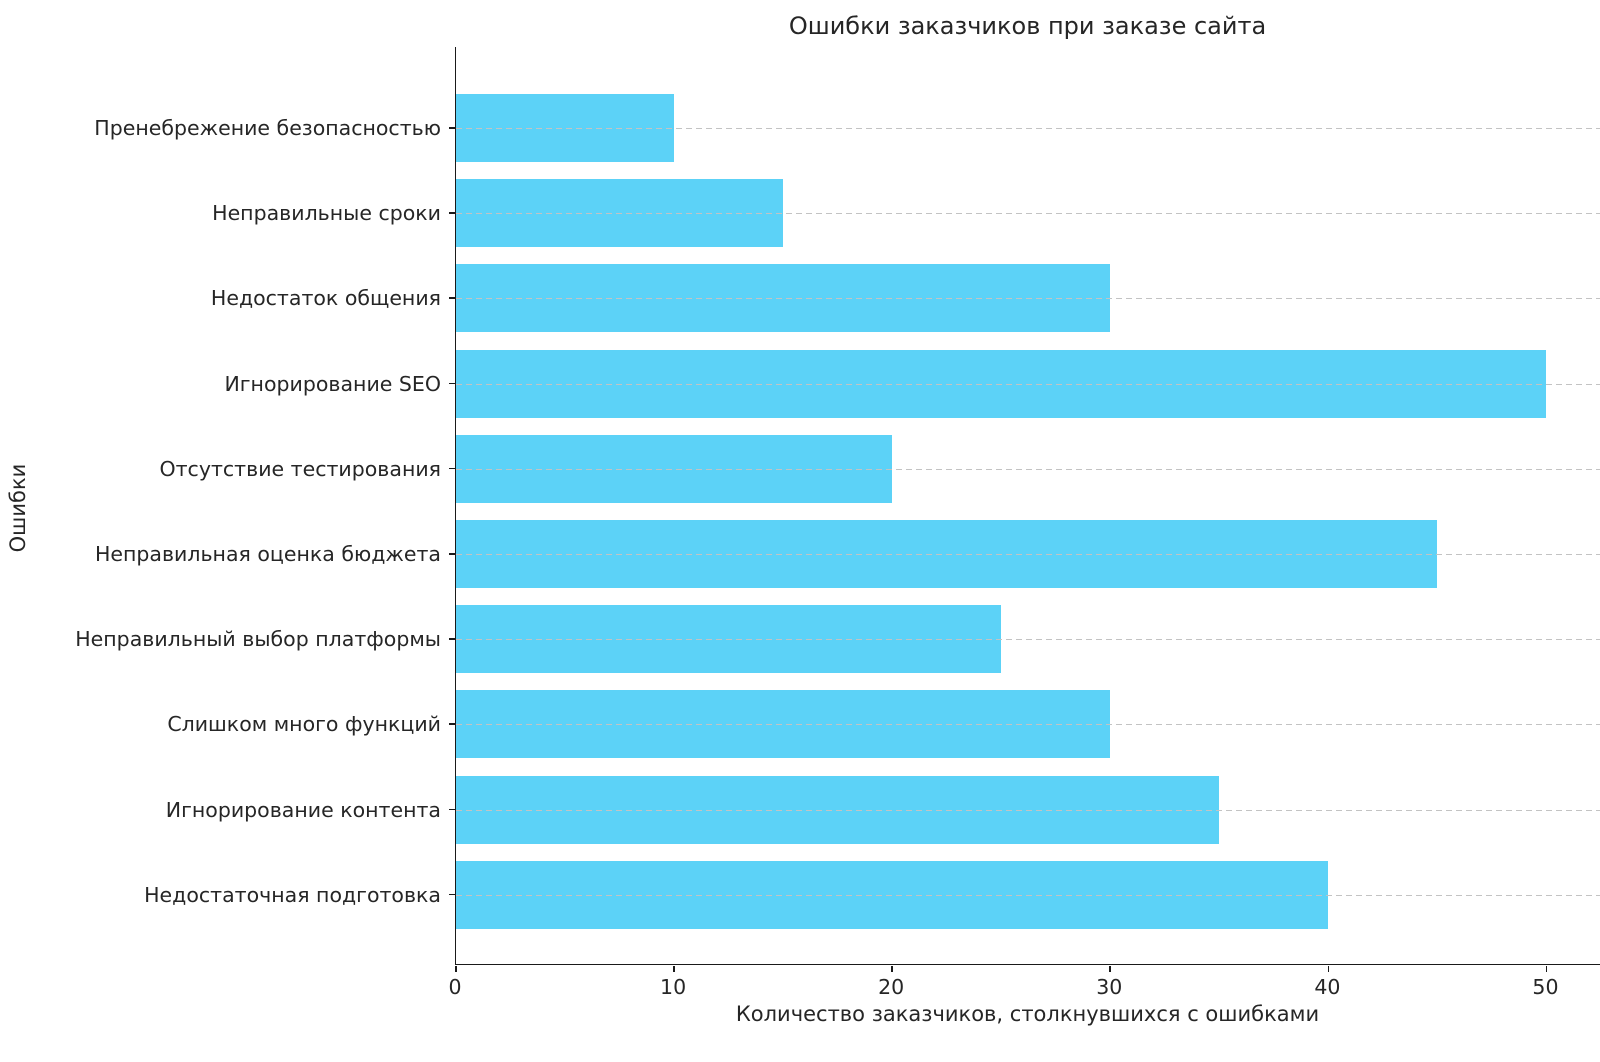 Image resolution: width=1600 pixels, height=1062 pixels. I want to click on y-tick-label: Неправильный выбор платформы, so click(258, 639).